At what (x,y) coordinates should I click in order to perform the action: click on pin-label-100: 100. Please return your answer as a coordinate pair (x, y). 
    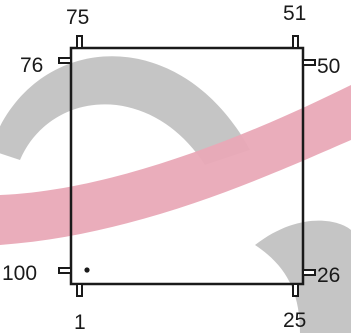
    Looking at the image, I should click on (20, 273).